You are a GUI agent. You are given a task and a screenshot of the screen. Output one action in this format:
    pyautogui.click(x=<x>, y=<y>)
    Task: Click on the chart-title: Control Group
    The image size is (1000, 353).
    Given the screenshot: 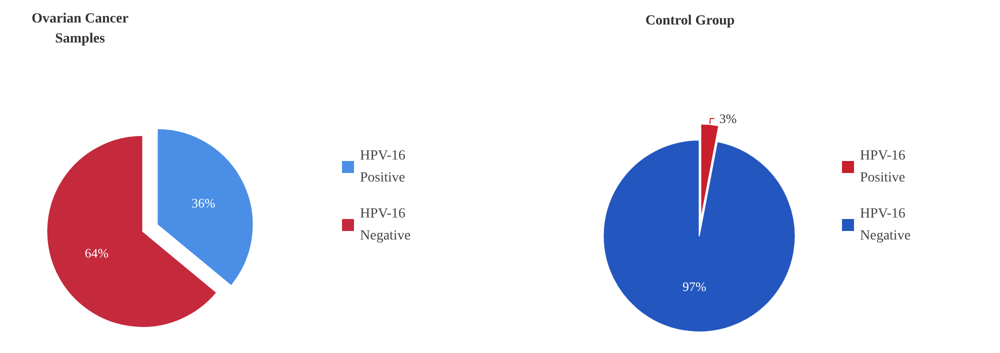 What is the action you would take?
    pyautogui.click(x=690, y=21)
    